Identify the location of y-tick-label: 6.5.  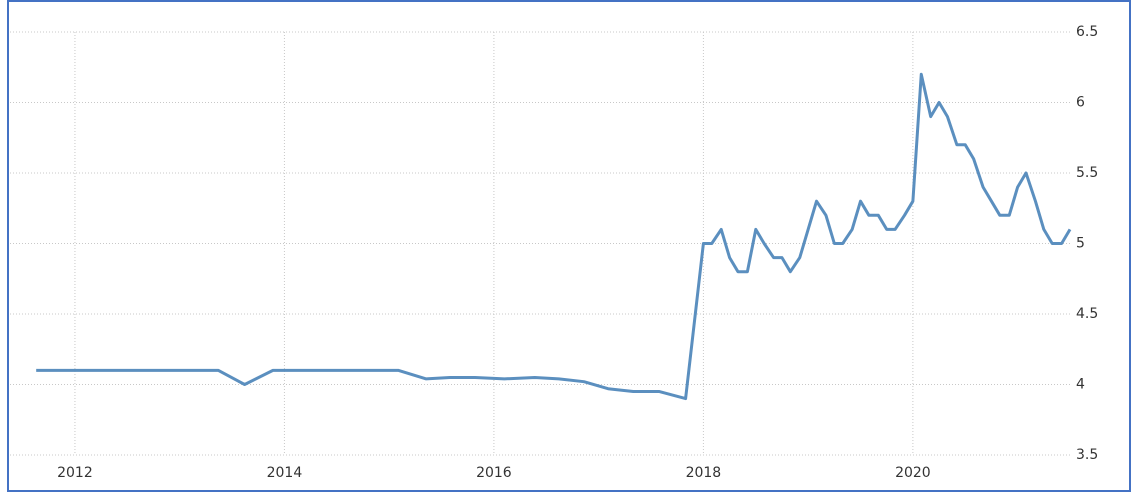
(1087, 32).